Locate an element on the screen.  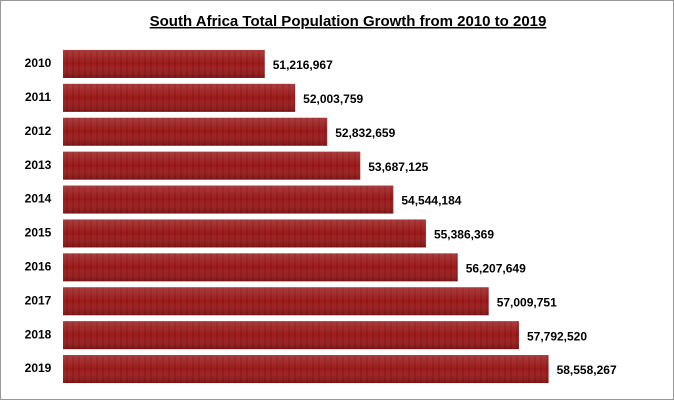
y-tick-label: 2012 is located at coordinates (38, 131).